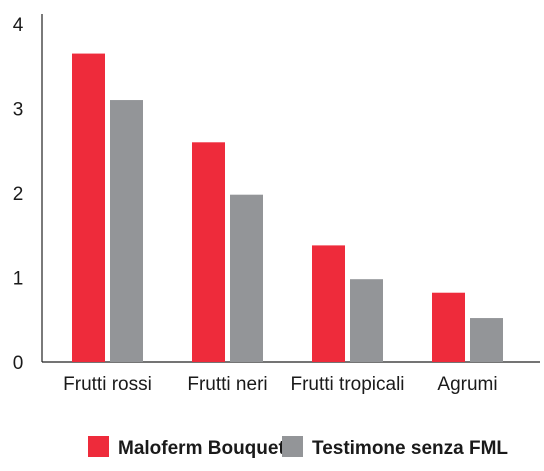  Describe the element at coordinates (201, 448) in the screenshot. I see `legend-label: Maloferm Bouquet` at that location.